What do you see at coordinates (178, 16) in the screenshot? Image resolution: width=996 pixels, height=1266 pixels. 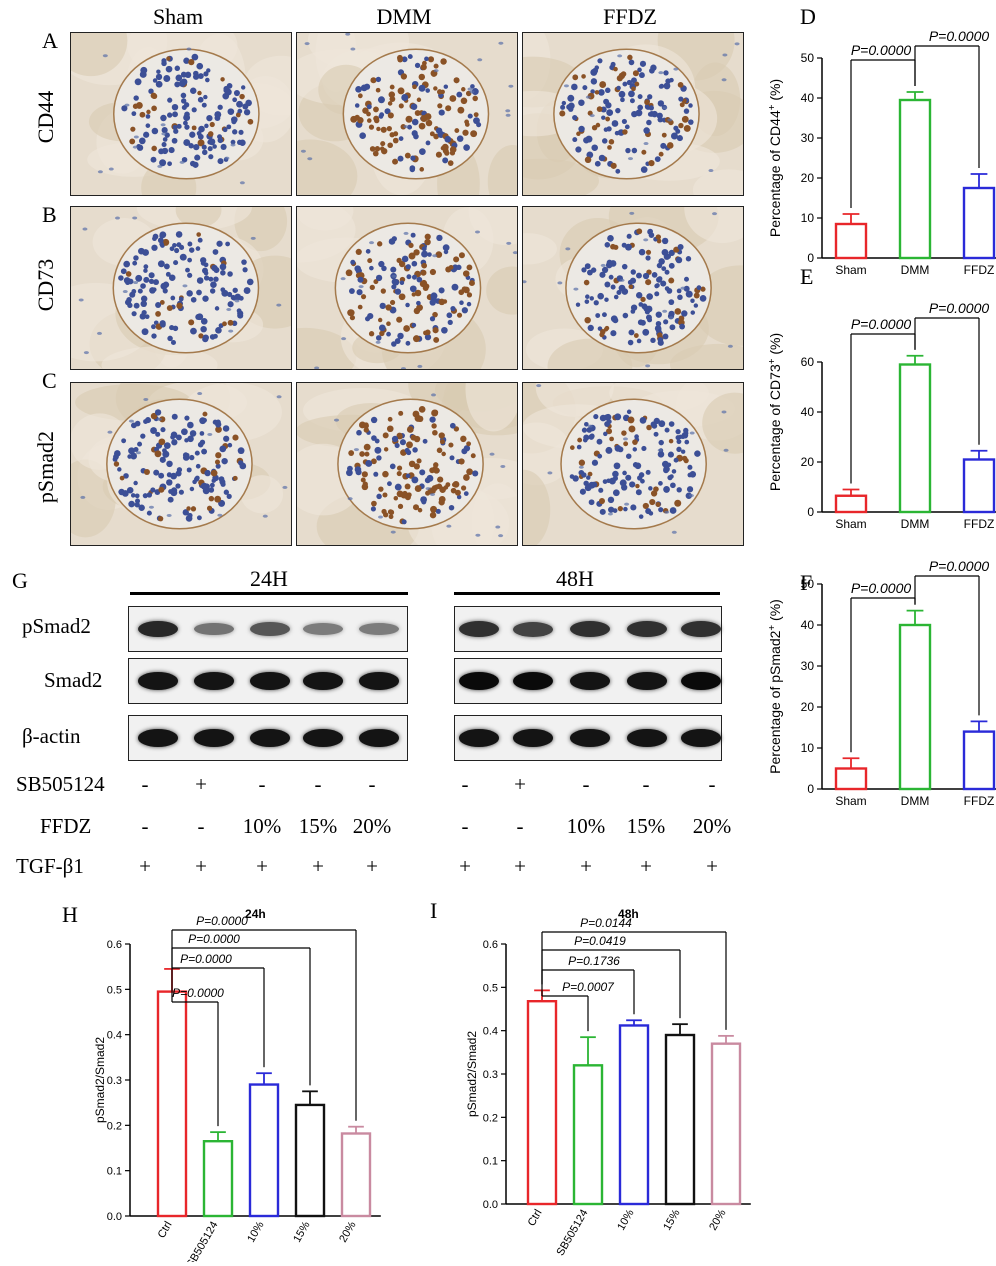 I see `ihc-column-sham: Sham` at bounding box center [178, 16].